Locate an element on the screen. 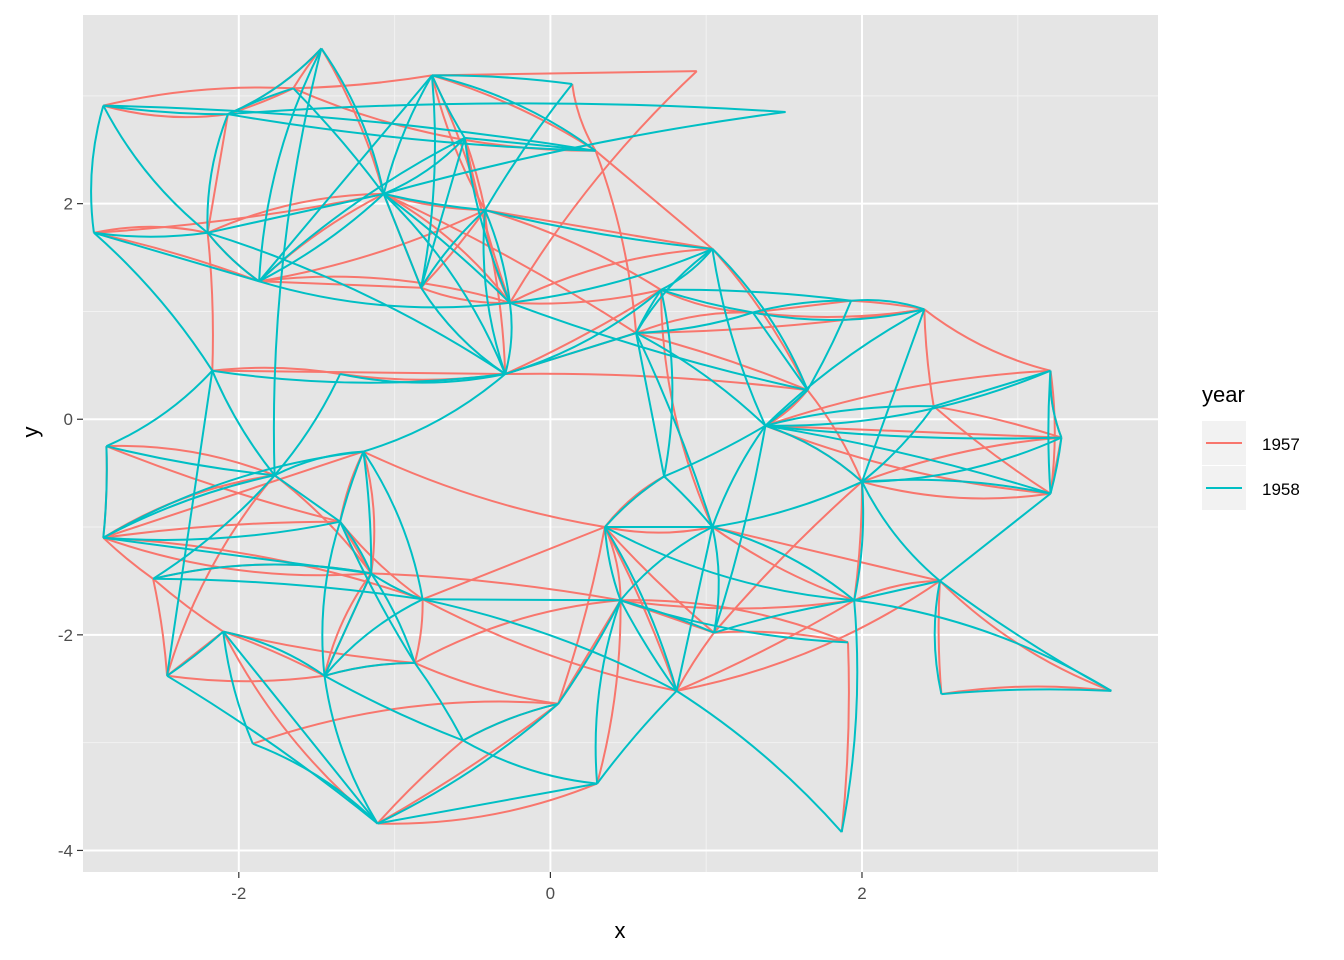 Image resolution: width=1344 pixels, height=960 pixels. legend-title: year is located at coordinates (1223, 394).